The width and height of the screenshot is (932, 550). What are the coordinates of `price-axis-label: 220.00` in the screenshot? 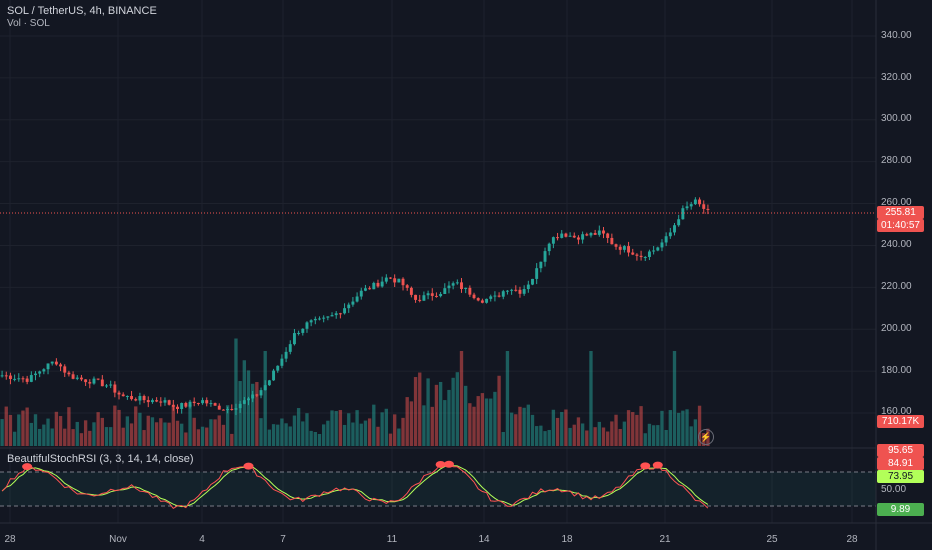 It's located at (896, 286).